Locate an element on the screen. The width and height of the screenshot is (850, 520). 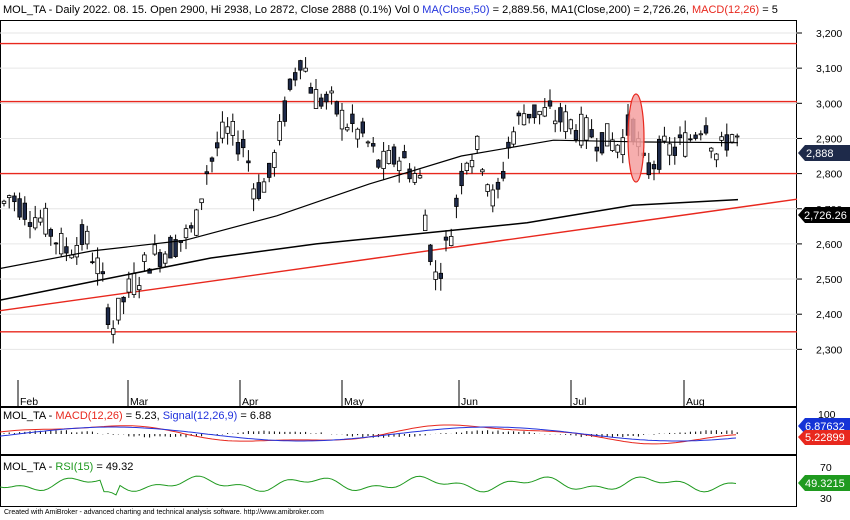
ma200-badge: 2,726.26 is located at coordinates (824, 215).